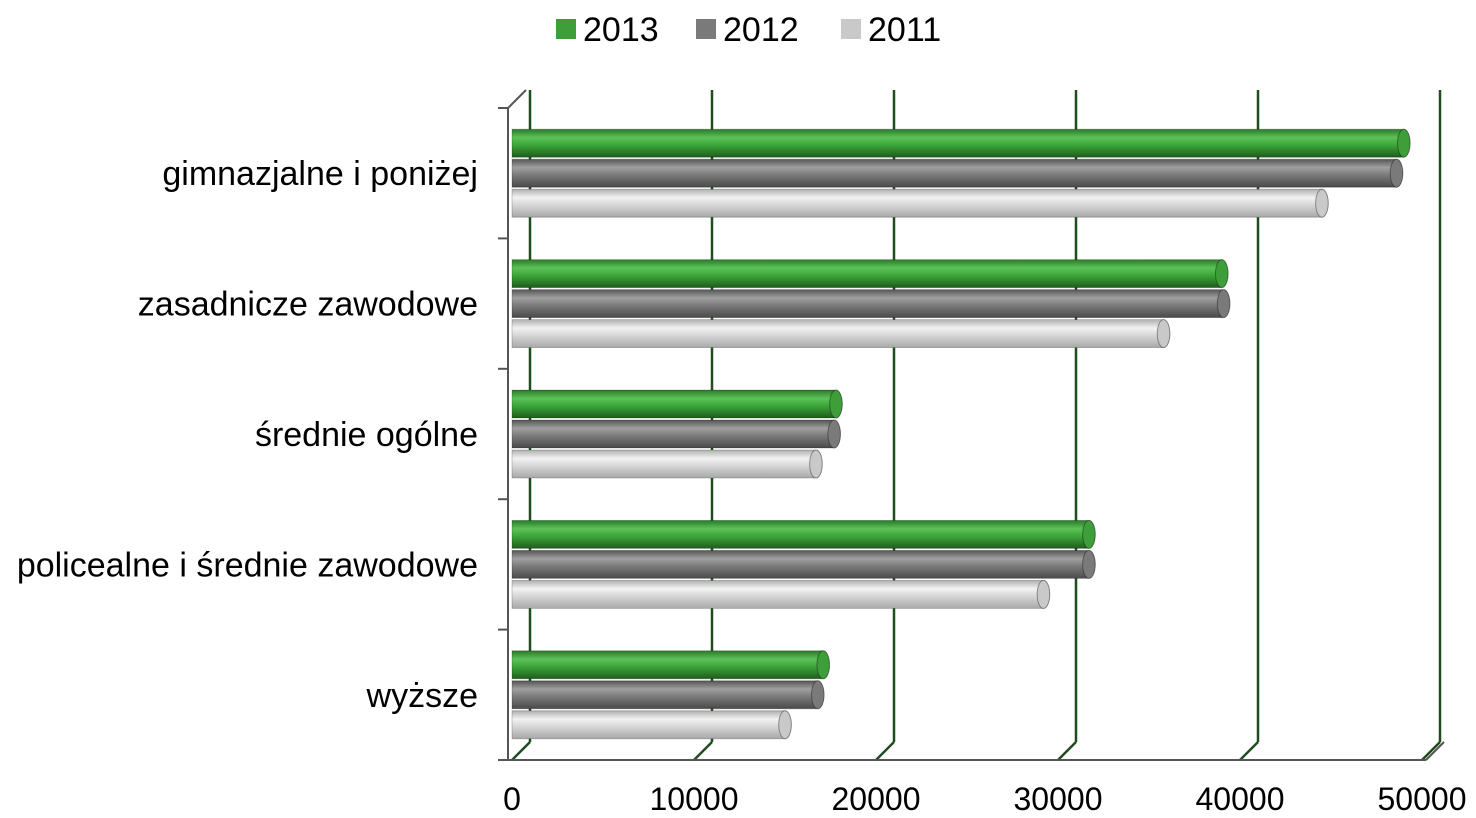 This screenshot has width=1476, height=818. I want to click on category-label-srednie-ogolne: średnie ogólne, so click(366, 435).